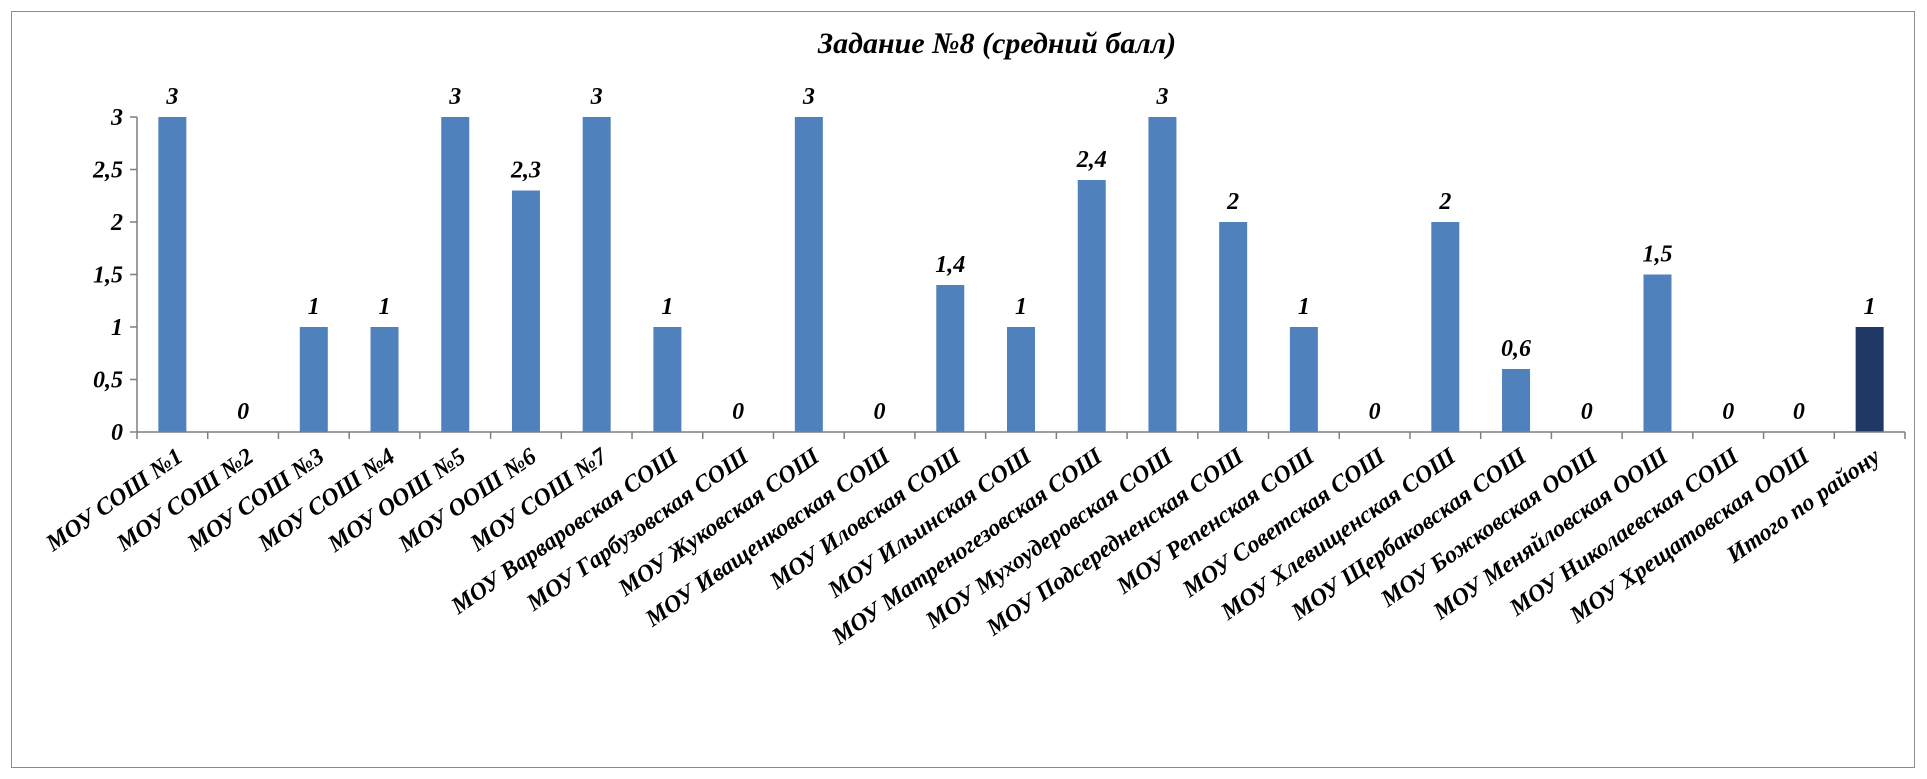 This screenshot has height=779, width=1927. What do you see at coordinates (107, 171) in the screenshot?
I see `y-tick-label: 2,5` at bounding box center [107, 171].